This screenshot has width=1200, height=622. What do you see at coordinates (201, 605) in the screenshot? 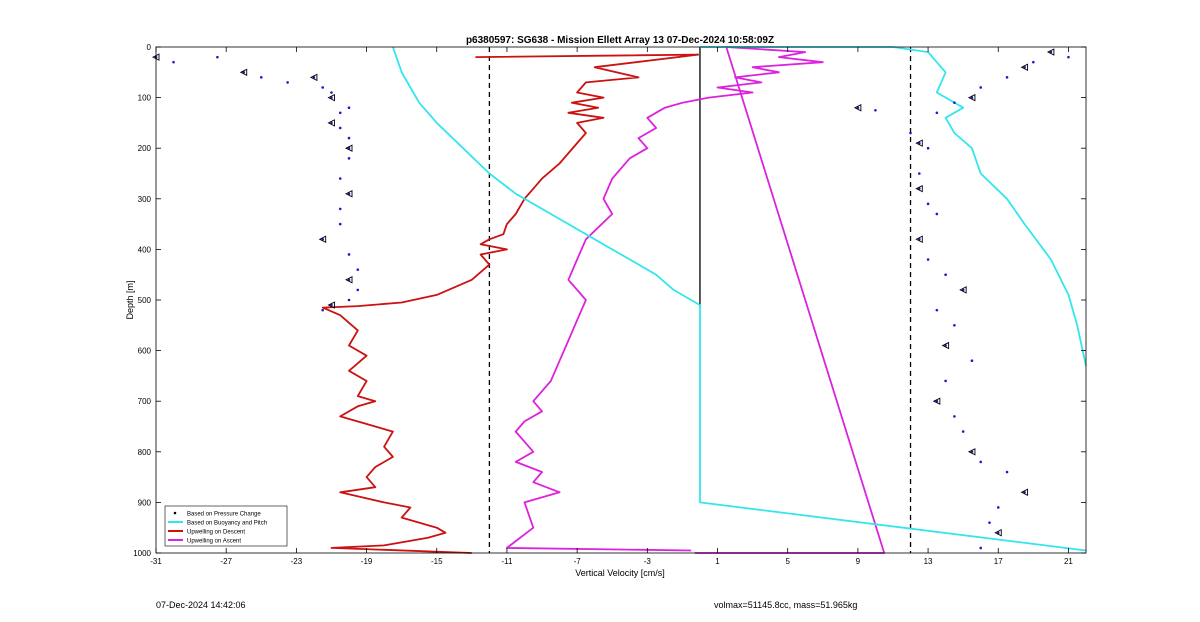
I see `footer-timestamp: 07-Dec-2024 14:42:06` at bounding box center [201, 605].